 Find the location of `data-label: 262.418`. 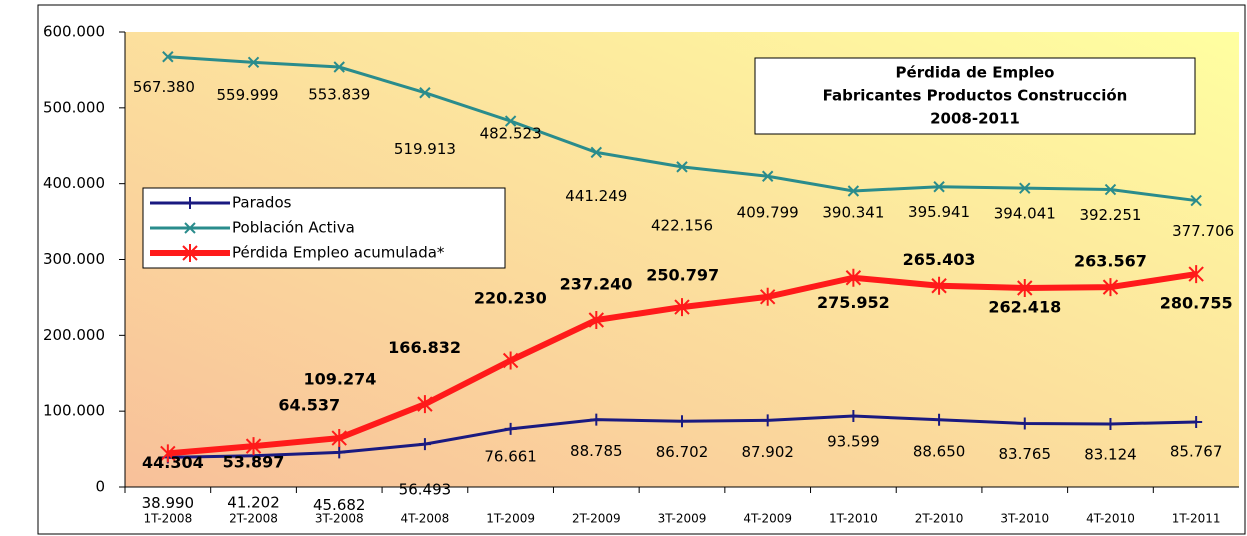

data-label: 262.418 is located at coordinates (1024, 306).